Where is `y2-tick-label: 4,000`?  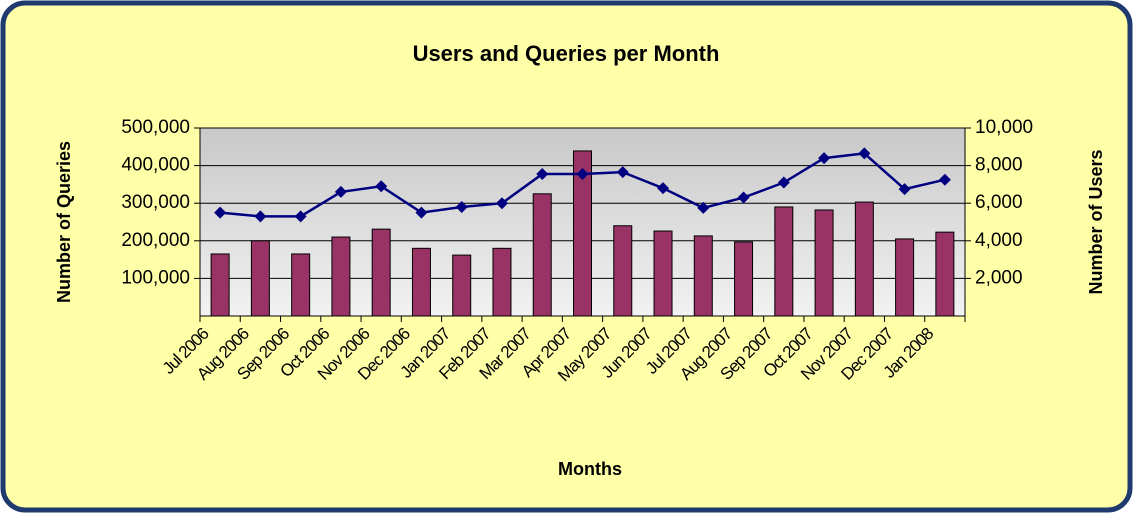 y2-tick-label: 4,000 is located at coordinates (999, 240).